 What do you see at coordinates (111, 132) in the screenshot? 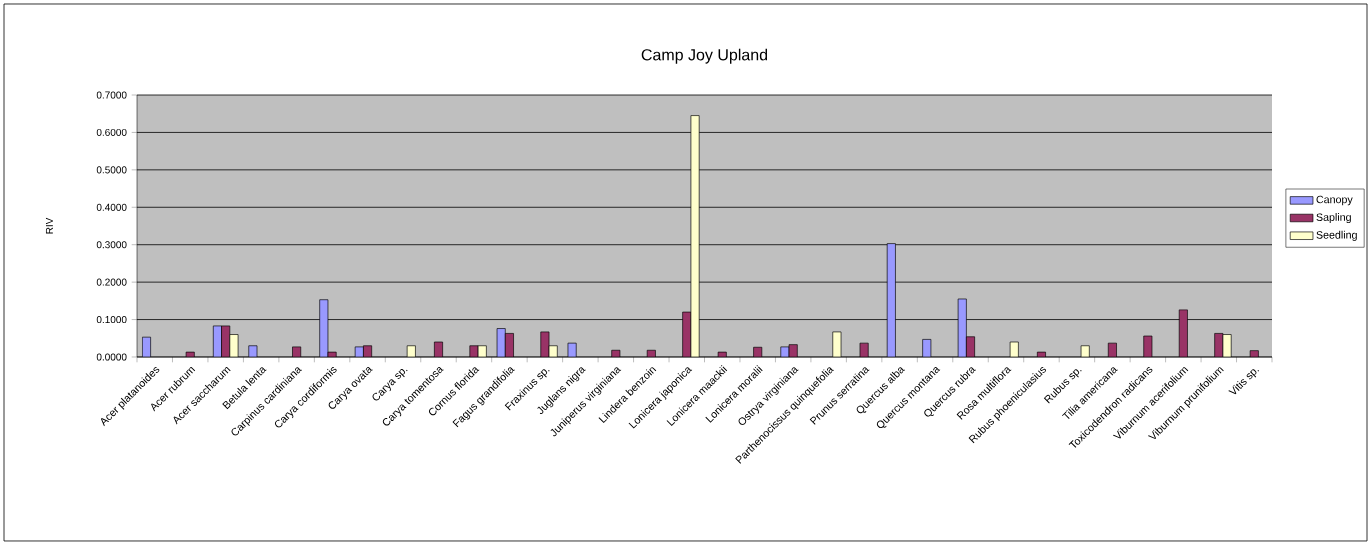
I see `y-tick-label: 0.6000` at bounding box center [111, 132].